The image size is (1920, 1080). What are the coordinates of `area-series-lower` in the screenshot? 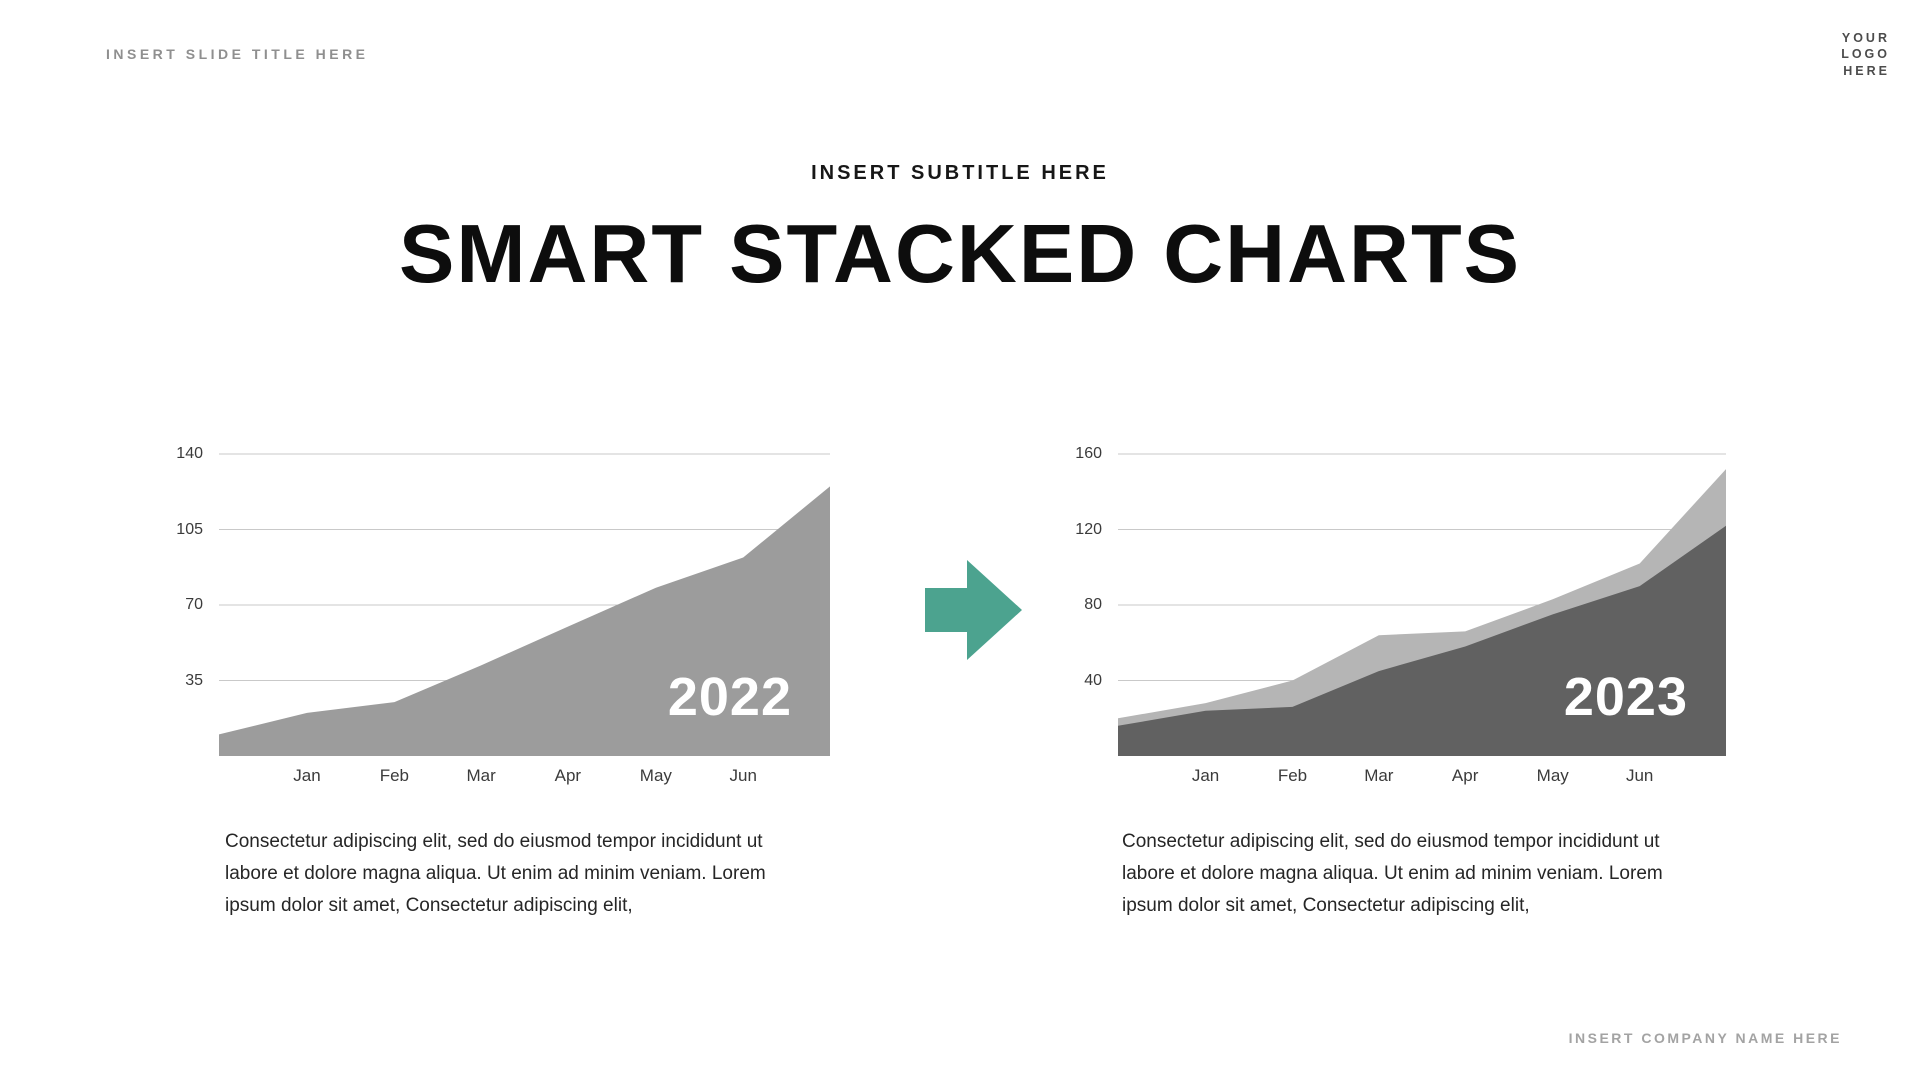 It's located at (1422, 640).